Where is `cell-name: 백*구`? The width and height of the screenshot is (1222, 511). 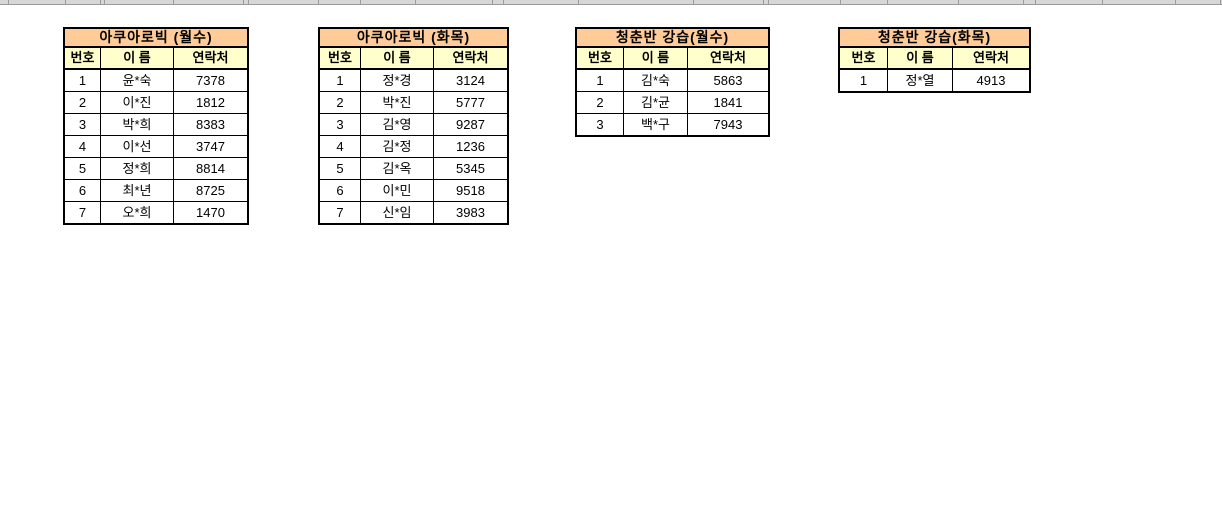
cell-name: 백*구 is located at coordinates (656, 124).